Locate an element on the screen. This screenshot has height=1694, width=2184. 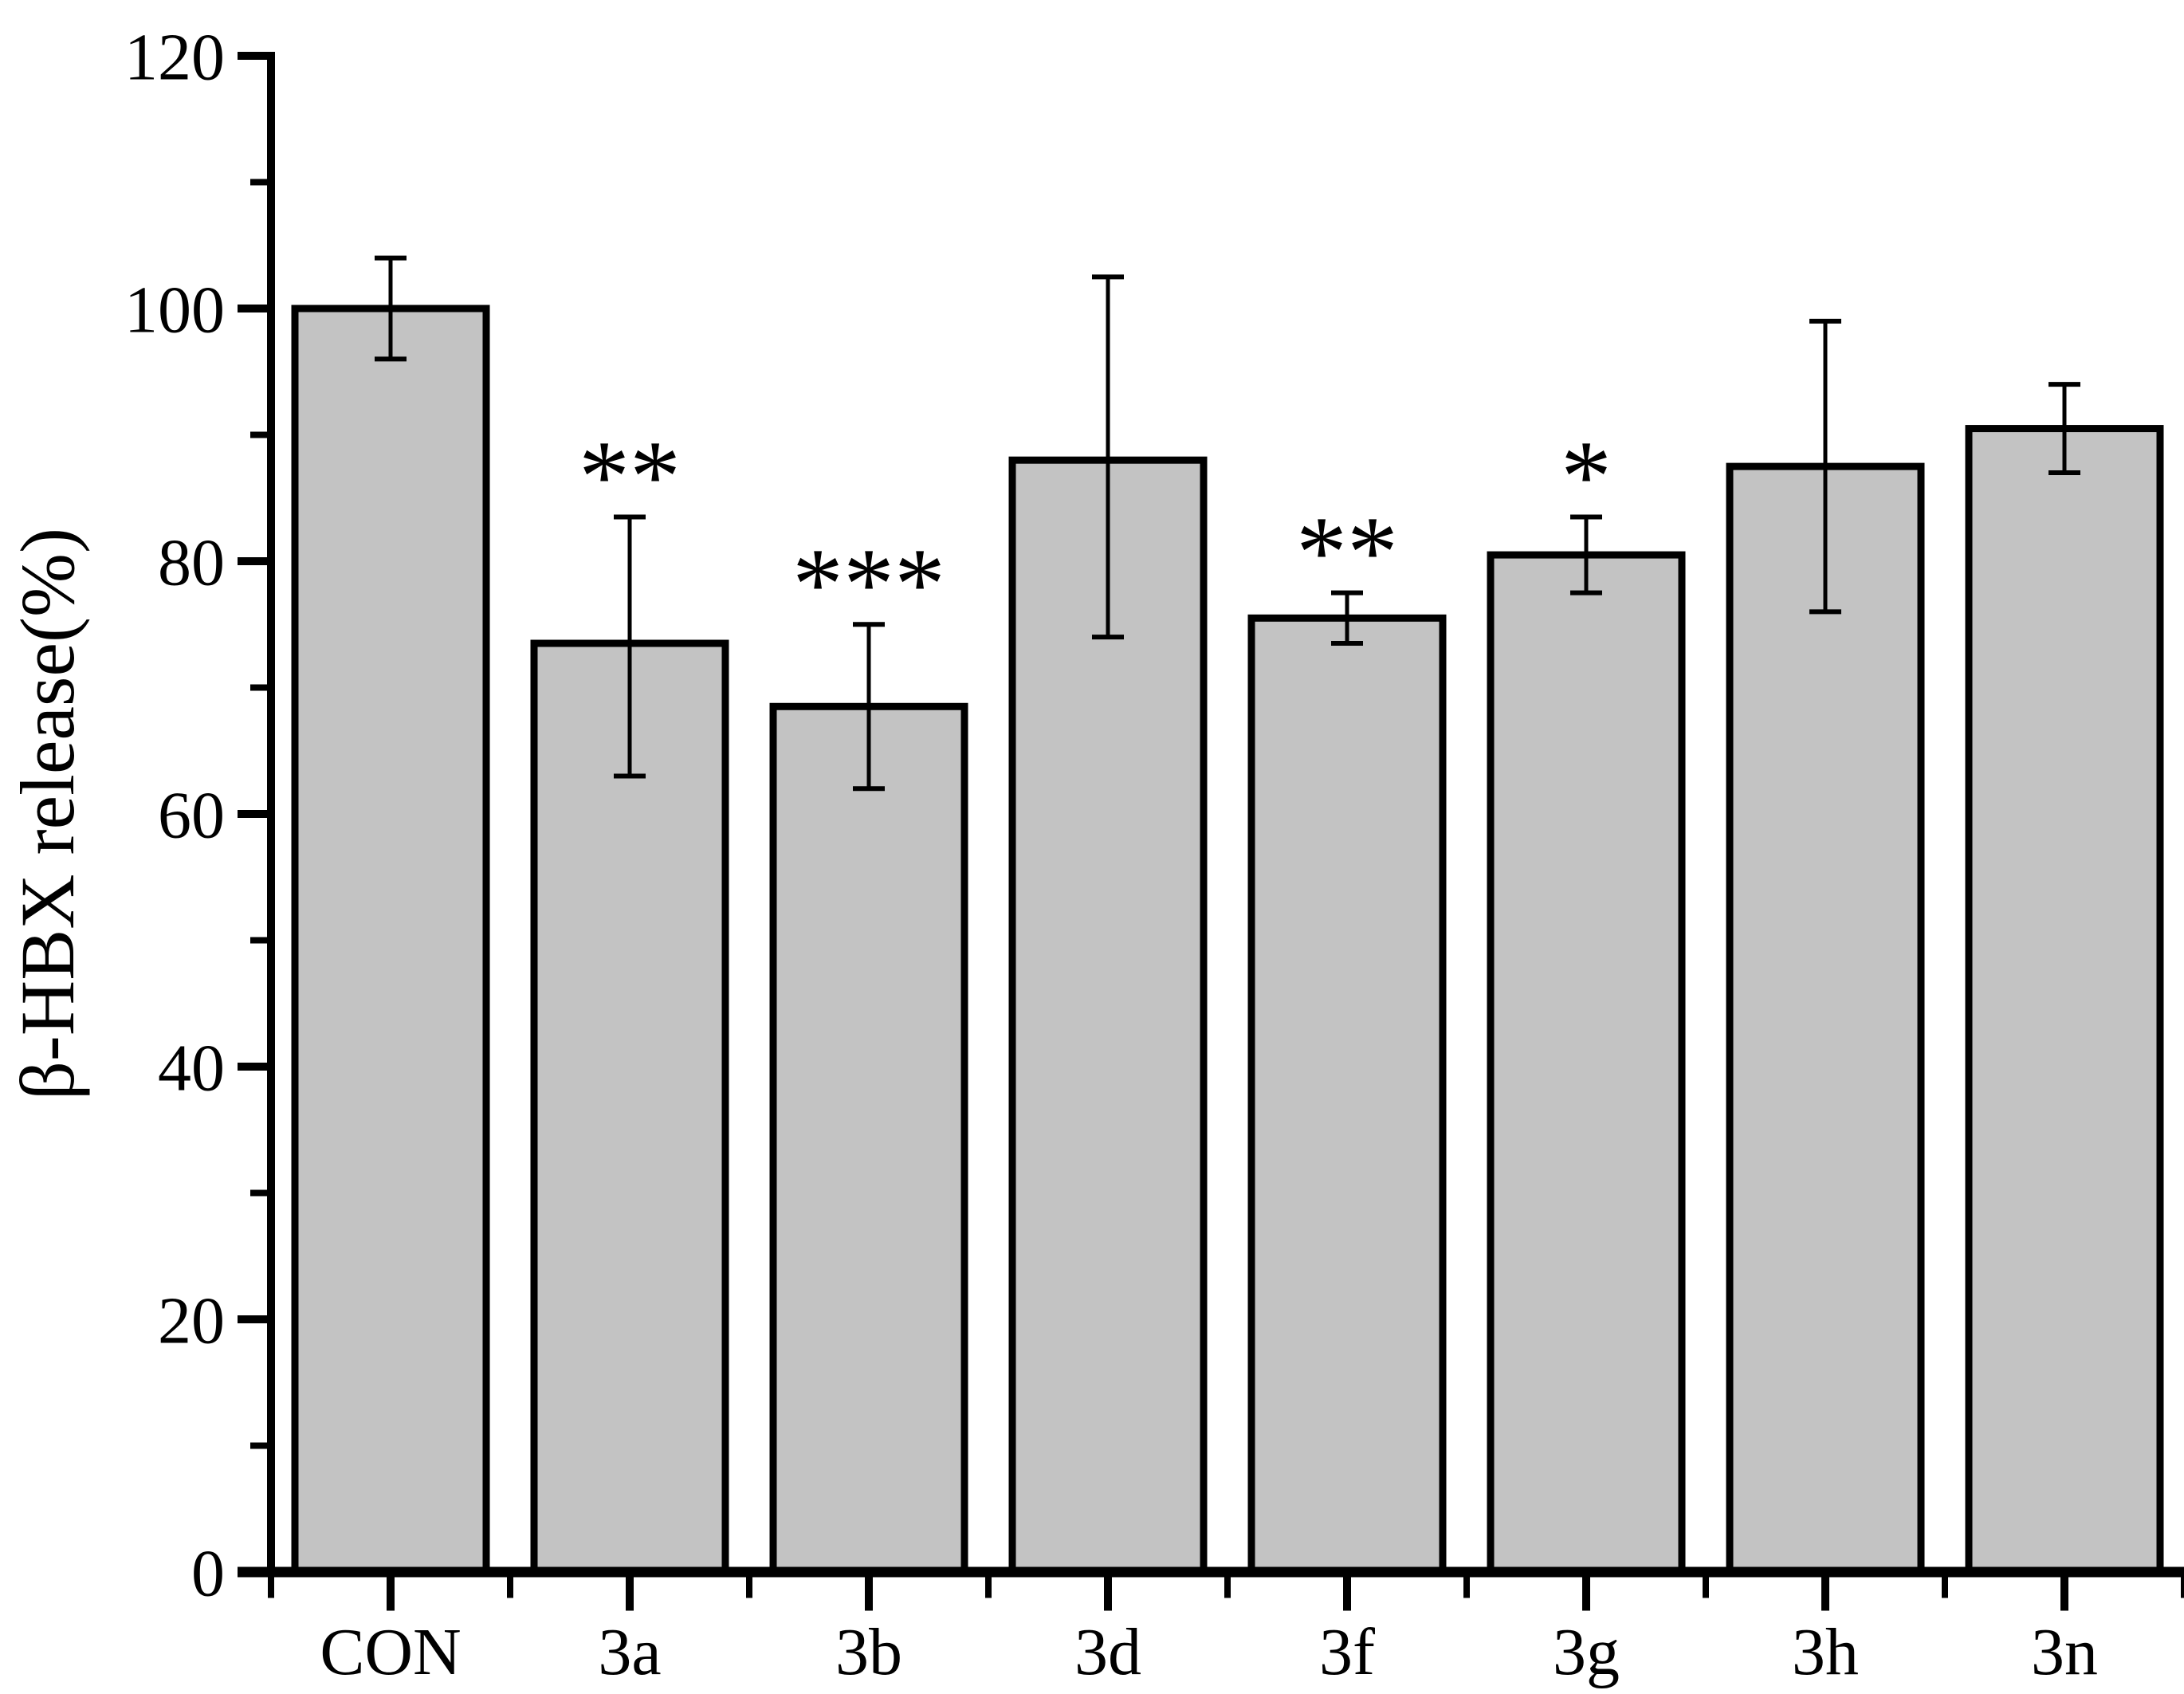
y-axis-title: β-HBX release(%) is located at coordinates (47, 814).